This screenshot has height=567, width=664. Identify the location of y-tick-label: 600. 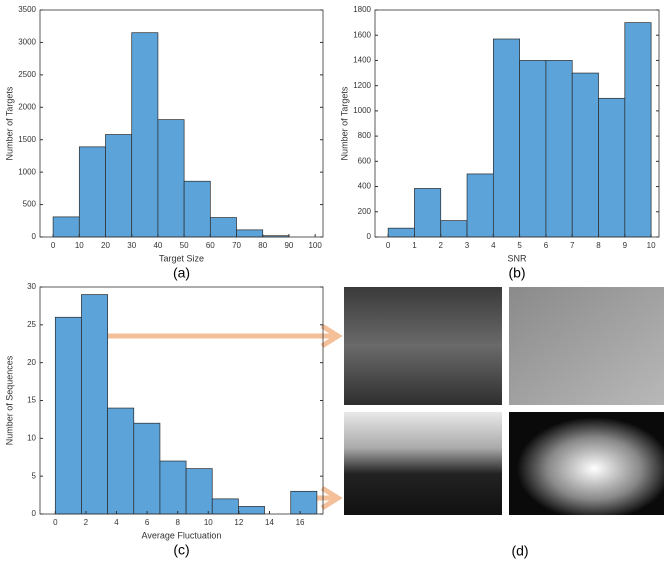
(365, 160).